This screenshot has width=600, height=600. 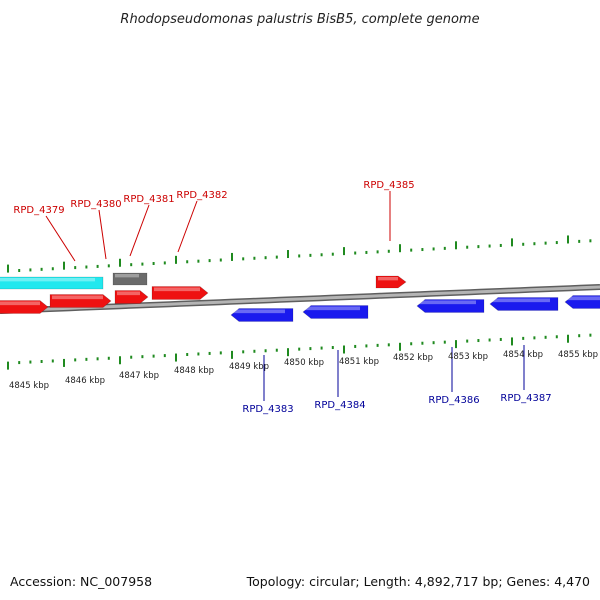 I want to click on gene-label-forward: RPD_4385, so click(x=388, y=185).